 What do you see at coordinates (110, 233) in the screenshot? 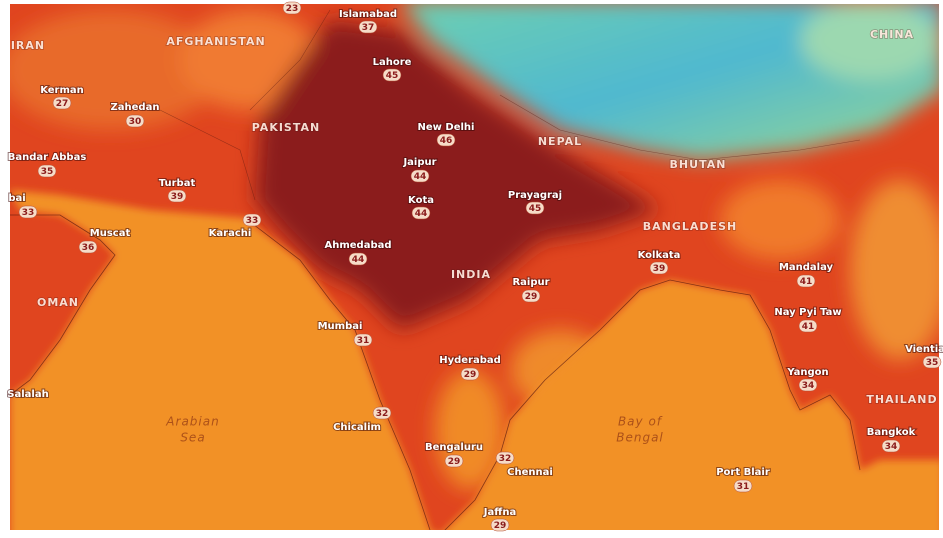
I see `city-name: Muscat` at bounding box center [110, 233].